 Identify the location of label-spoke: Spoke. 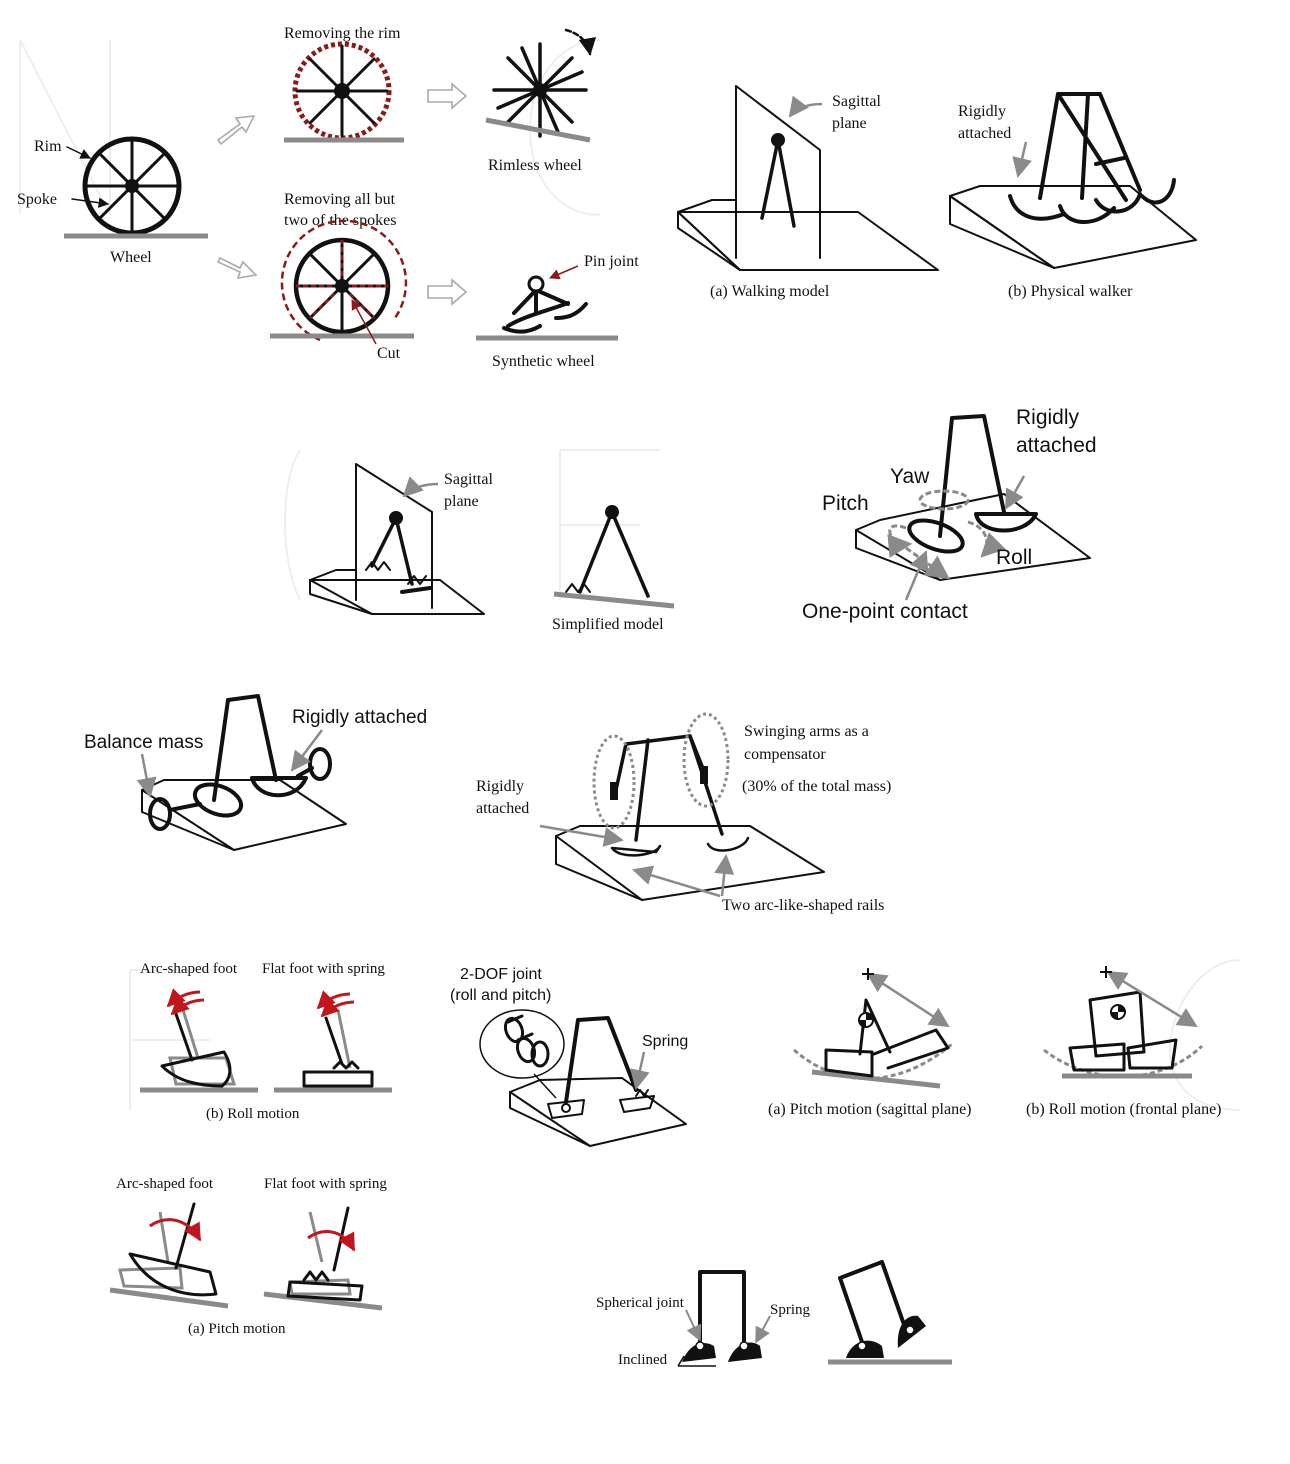
(37, 199).